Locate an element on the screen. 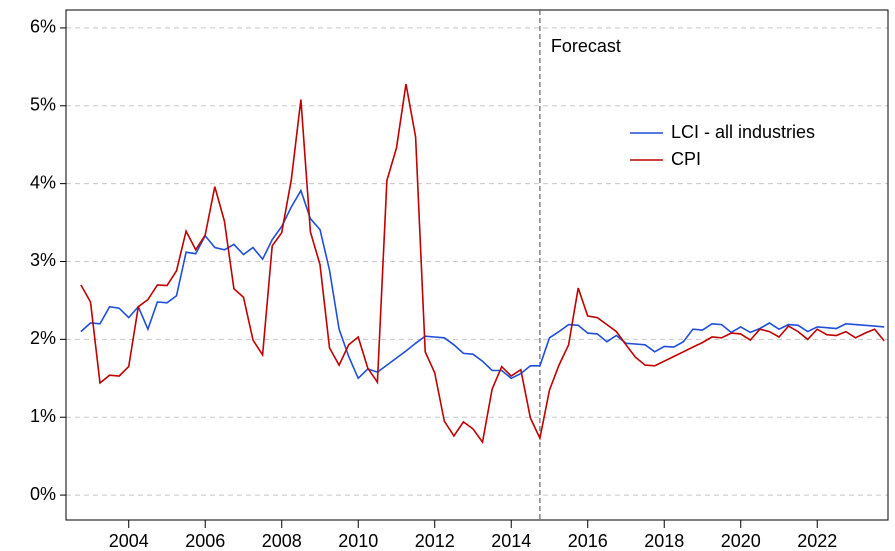 This screenshot has width=895, height=551. legend-label: CPI is located at coordinates (686, 159).